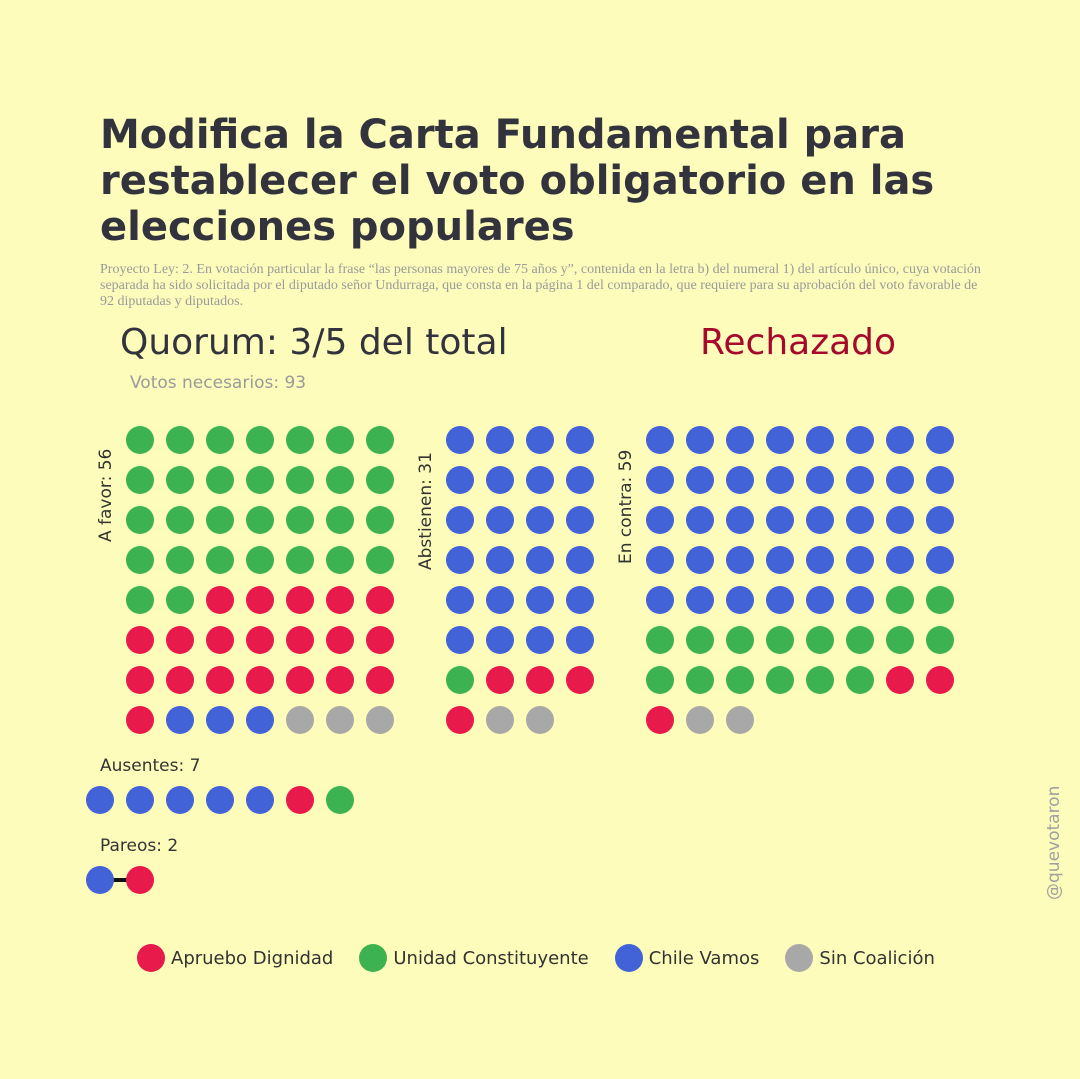 This screenshot has height=1079, width=1080. Describe the element at coordinates (151, 958) in the screenshot. I see `legend-swatch-apruebo` at that location.